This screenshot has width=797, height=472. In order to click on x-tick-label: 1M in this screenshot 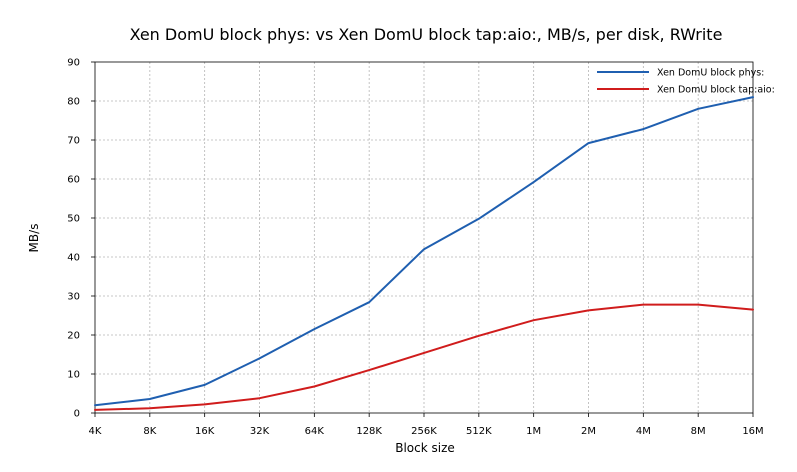, I will do `click(533, 431)`.